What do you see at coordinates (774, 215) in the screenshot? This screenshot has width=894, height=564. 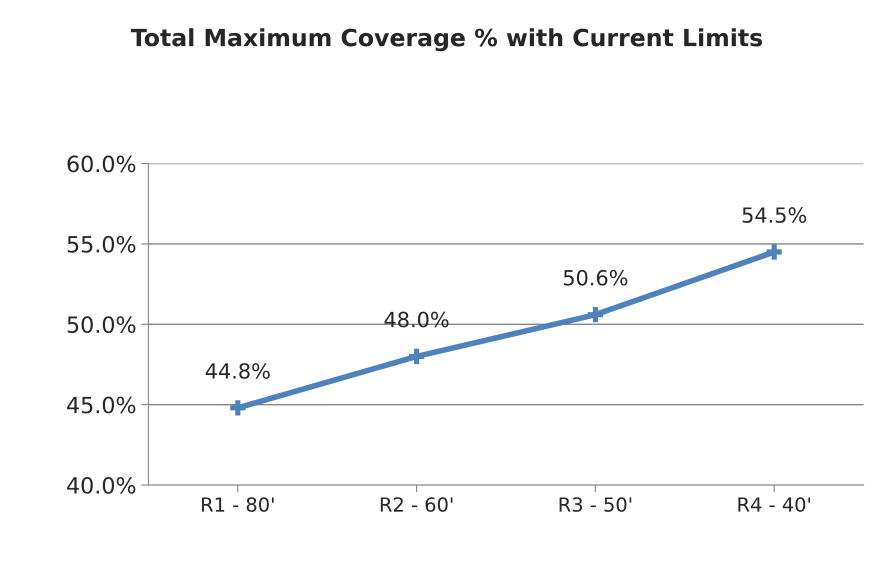 I see `data-label: 54.5%` at bounding box center [774, 215].